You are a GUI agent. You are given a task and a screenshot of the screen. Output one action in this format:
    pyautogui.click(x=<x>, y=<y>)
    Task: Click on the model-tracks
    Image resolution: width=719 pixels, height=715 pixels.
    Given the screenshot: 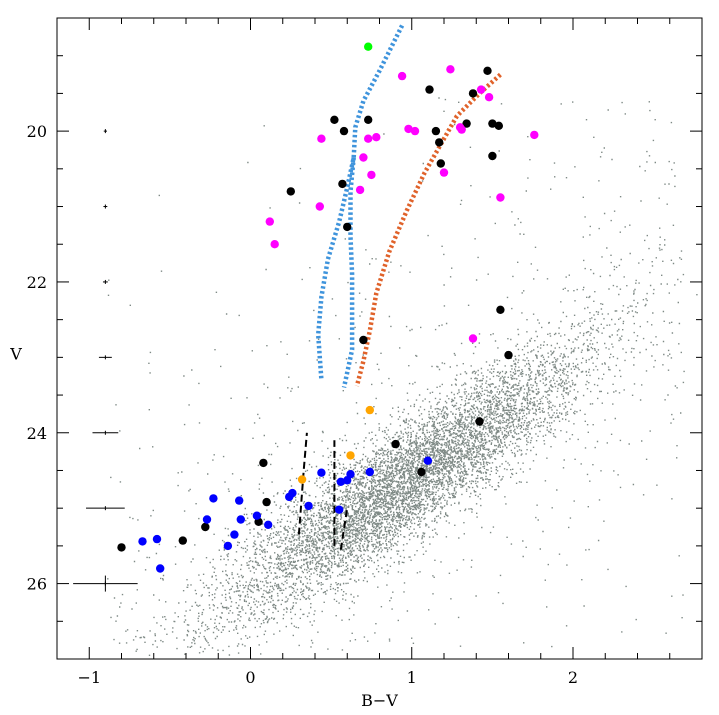 What is the action you would take?
    pyautogui.click(x=408, y=206)
    